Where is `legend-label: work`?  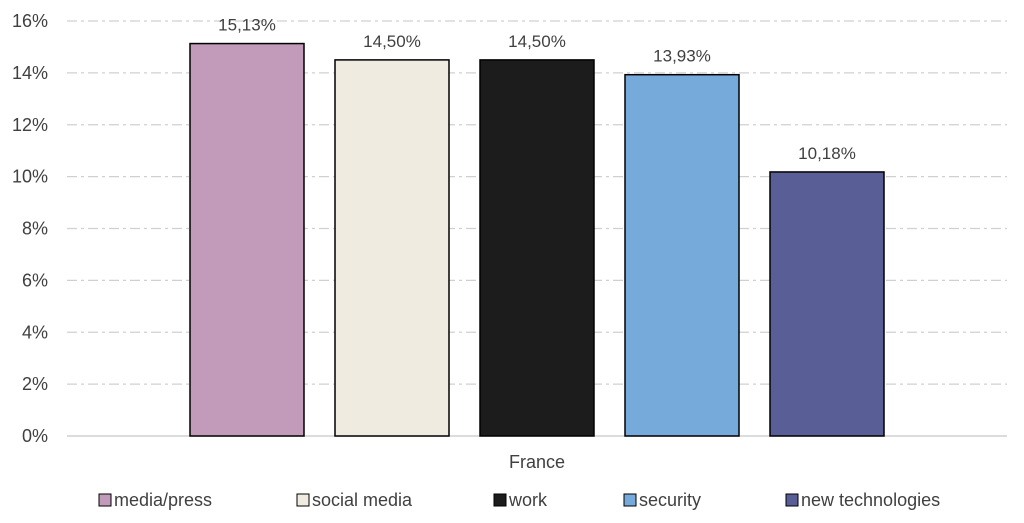
legend-label: work is located at coordinates (528, 500).